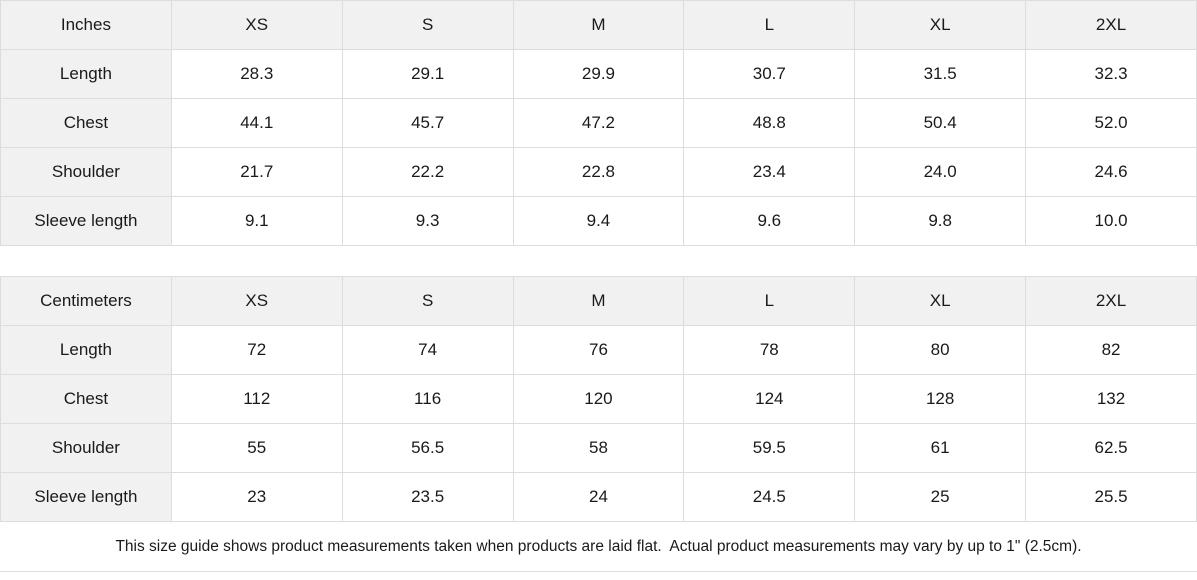  What do you see at coordinates (940, 497) in the screenshot?
I see `measurement-value-cell: 25` at bounding box center [940, 497].